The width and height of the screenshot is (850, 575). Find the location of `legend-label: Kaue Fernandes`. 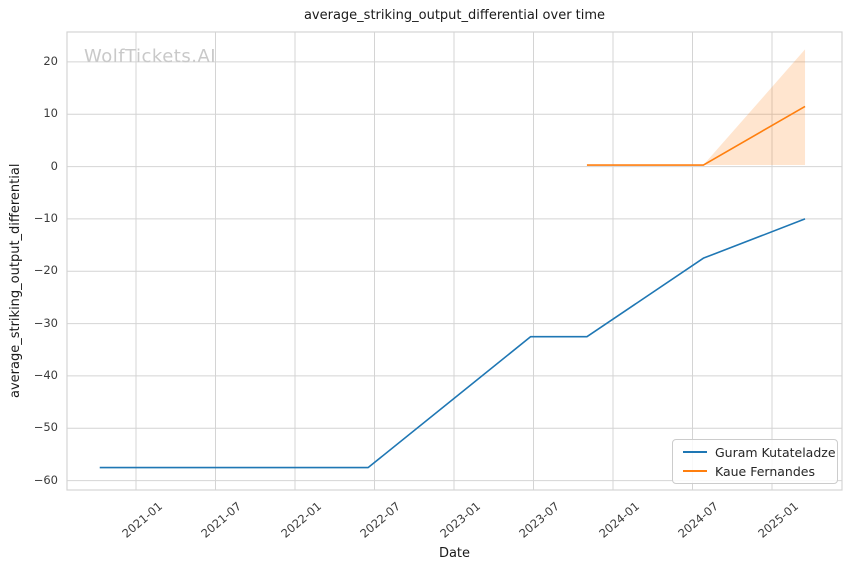

legend-label: Kaue Fernandes is located at coordinates (765, 471).